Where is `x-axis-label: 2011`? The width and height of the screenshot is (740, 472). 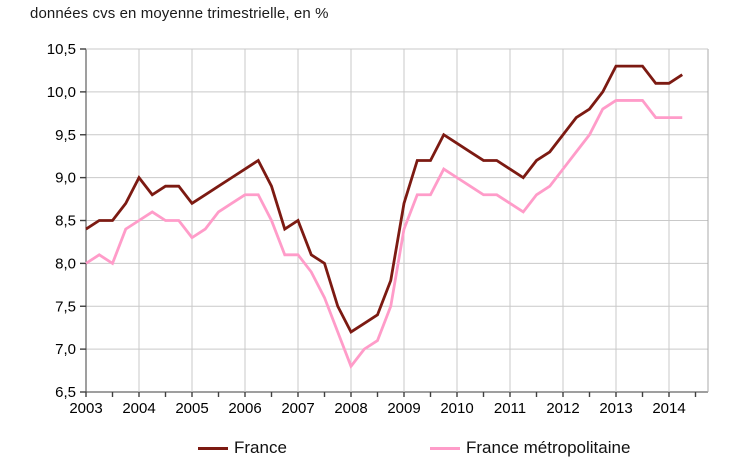
x-axis-label: 2011 is located at coordinates (510, 408).